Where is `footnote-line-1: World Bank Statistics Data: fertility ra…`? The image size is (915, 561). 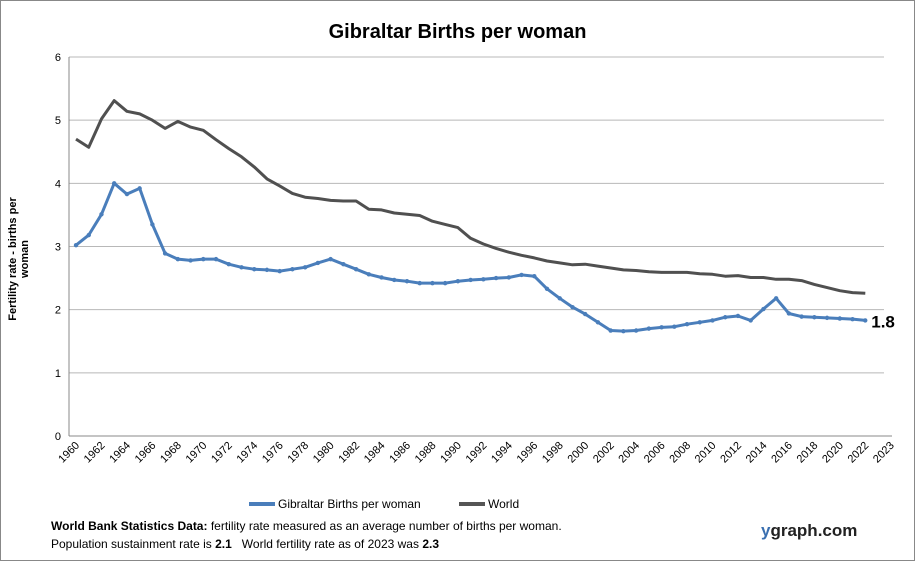
footnote-line-1: World Bank Statistics Data: fertility ra… is located at coordinates (306, 526).